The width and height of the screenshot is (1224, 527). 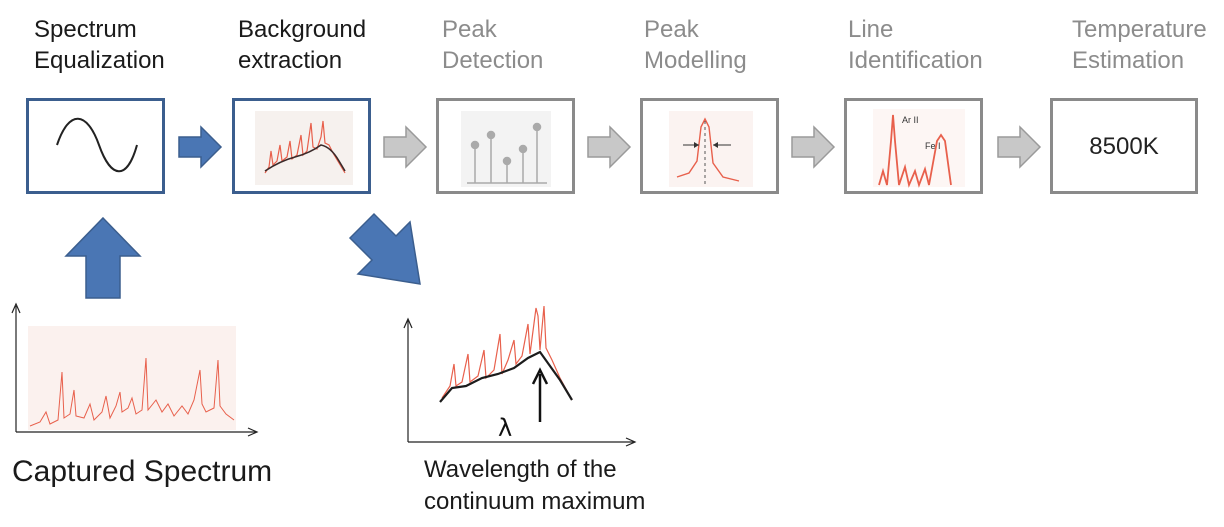 What do you see at coordinates (1139, 45) in the screenshot?
I see `stage-label-temperature-estimation: Temperature Estimation` at bounding box center [1139, 45].